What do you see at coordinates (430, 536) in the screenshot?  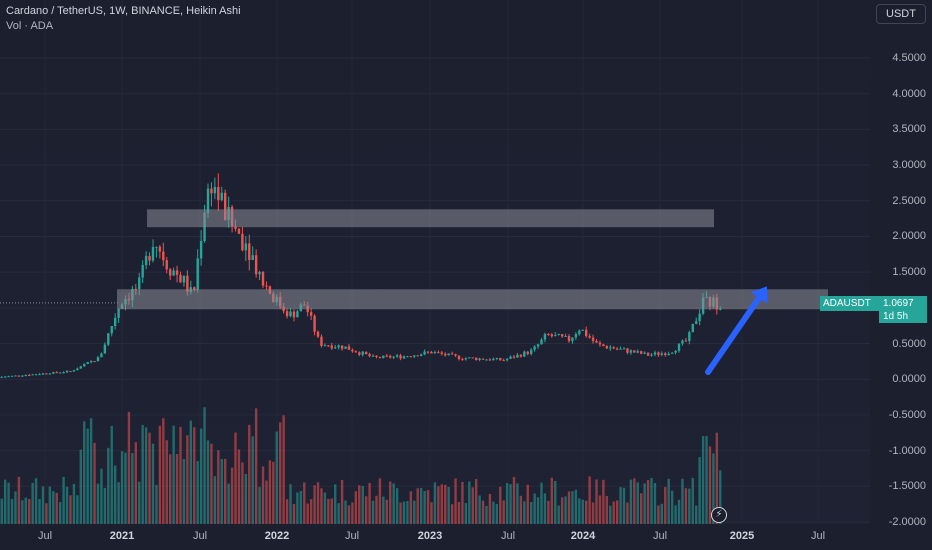 I see `time-tick-label: 2023` at bounding box center [430, 536].